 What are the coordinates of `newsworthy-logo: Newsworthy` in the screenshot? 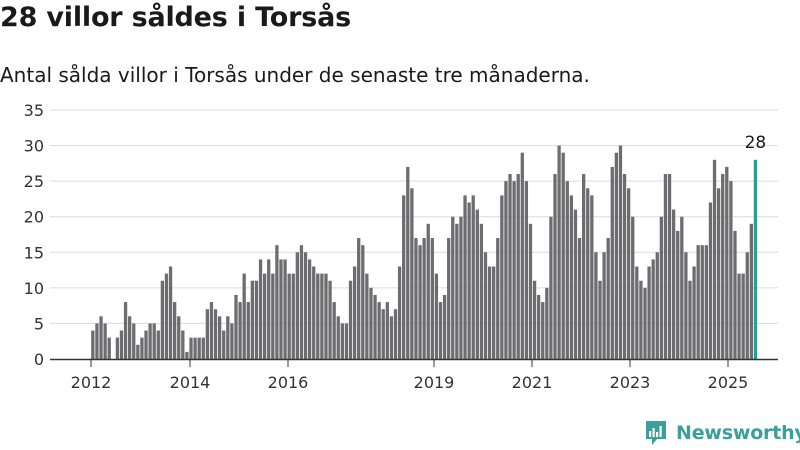 It's located at (722, 433).